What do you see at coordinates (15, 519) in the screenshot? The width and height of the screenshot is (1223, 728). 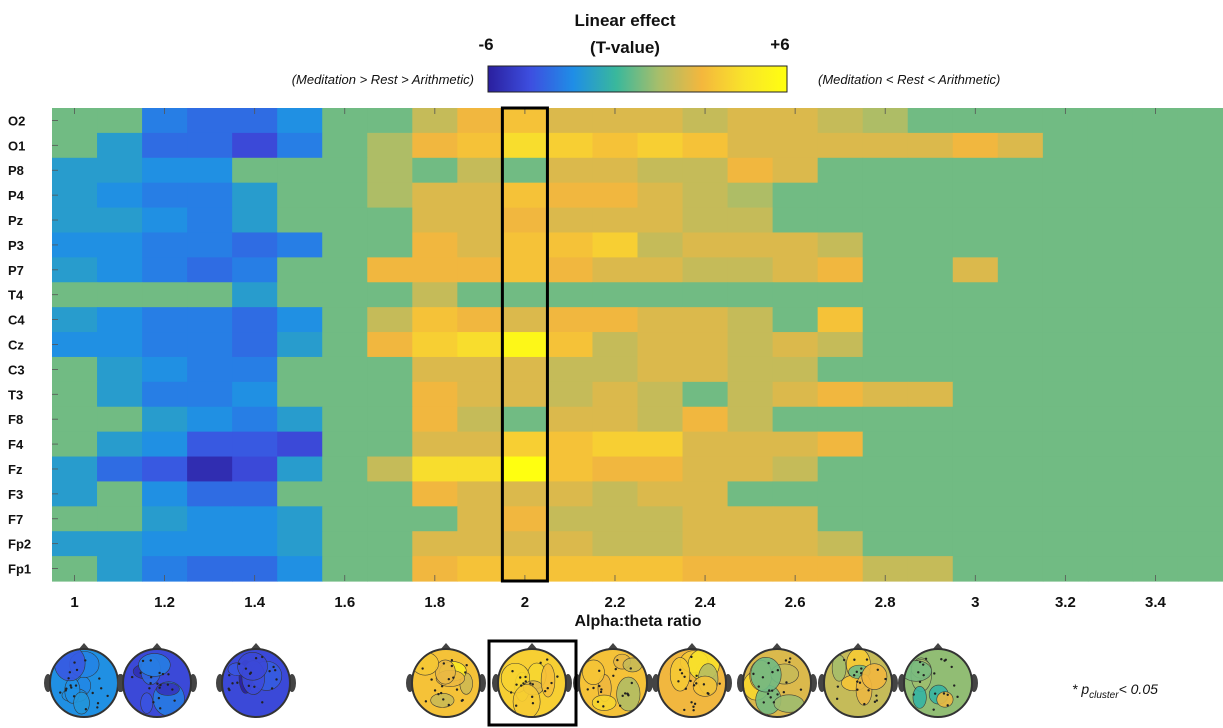 I see `y-tick-label: F7` at bounding box center [15, 519].